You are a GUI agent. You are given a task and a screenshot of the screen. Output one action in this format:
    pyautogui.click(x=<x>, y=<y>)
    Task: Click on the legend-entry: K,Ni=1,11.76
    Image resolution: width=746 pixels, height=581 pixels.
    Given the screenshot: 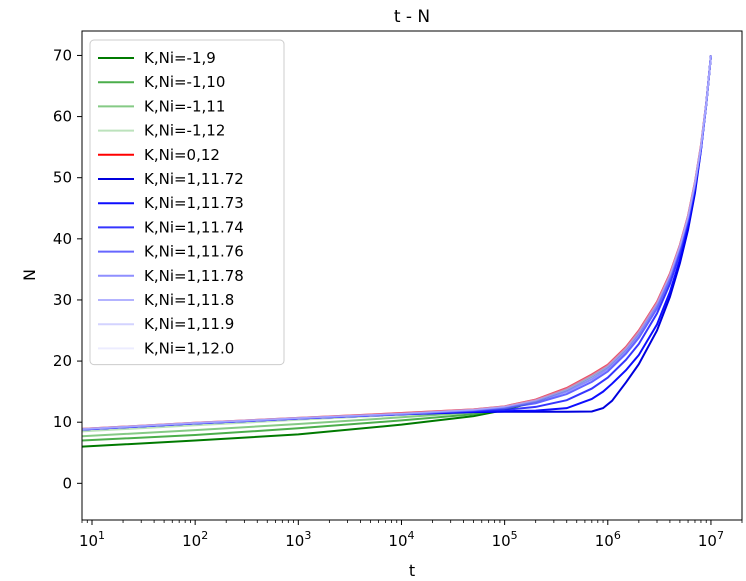 What is the action you would take?
    pyautogui.click(x=194, y=252)
    